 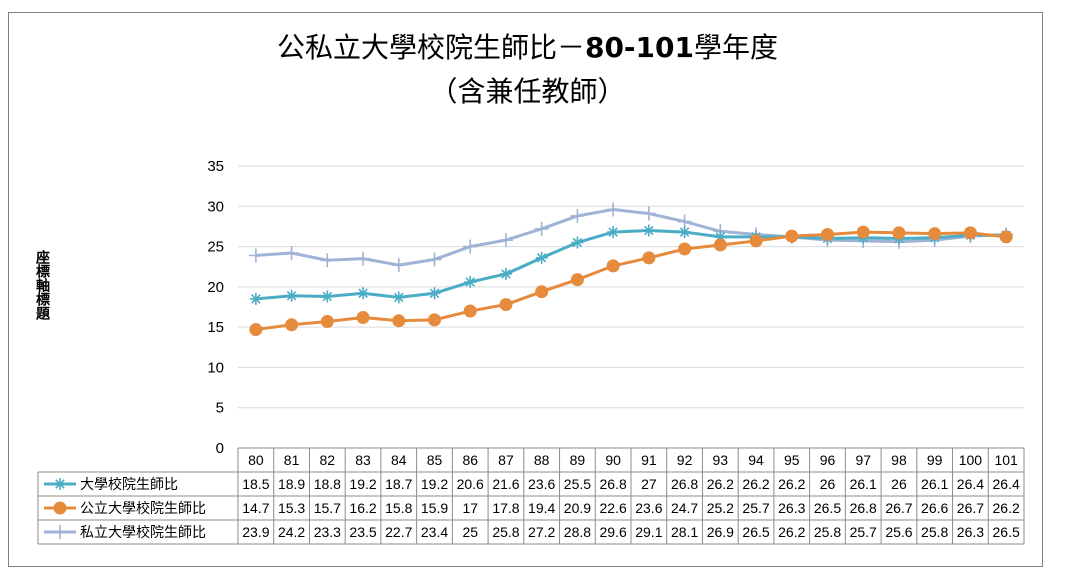 What do you see at coordinates (934, 484) in the screenshot?
I see `data-table-value: 26.1` at bounding box center [934, 484].